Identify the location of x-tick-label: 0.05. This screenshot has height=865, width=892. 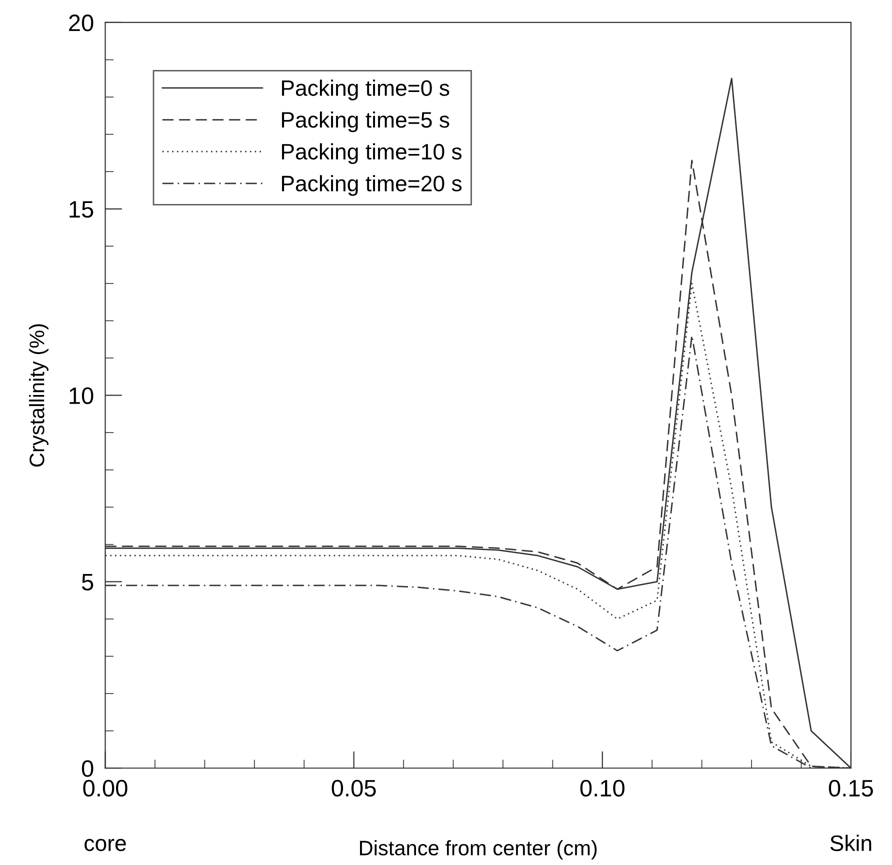
(354, 788).